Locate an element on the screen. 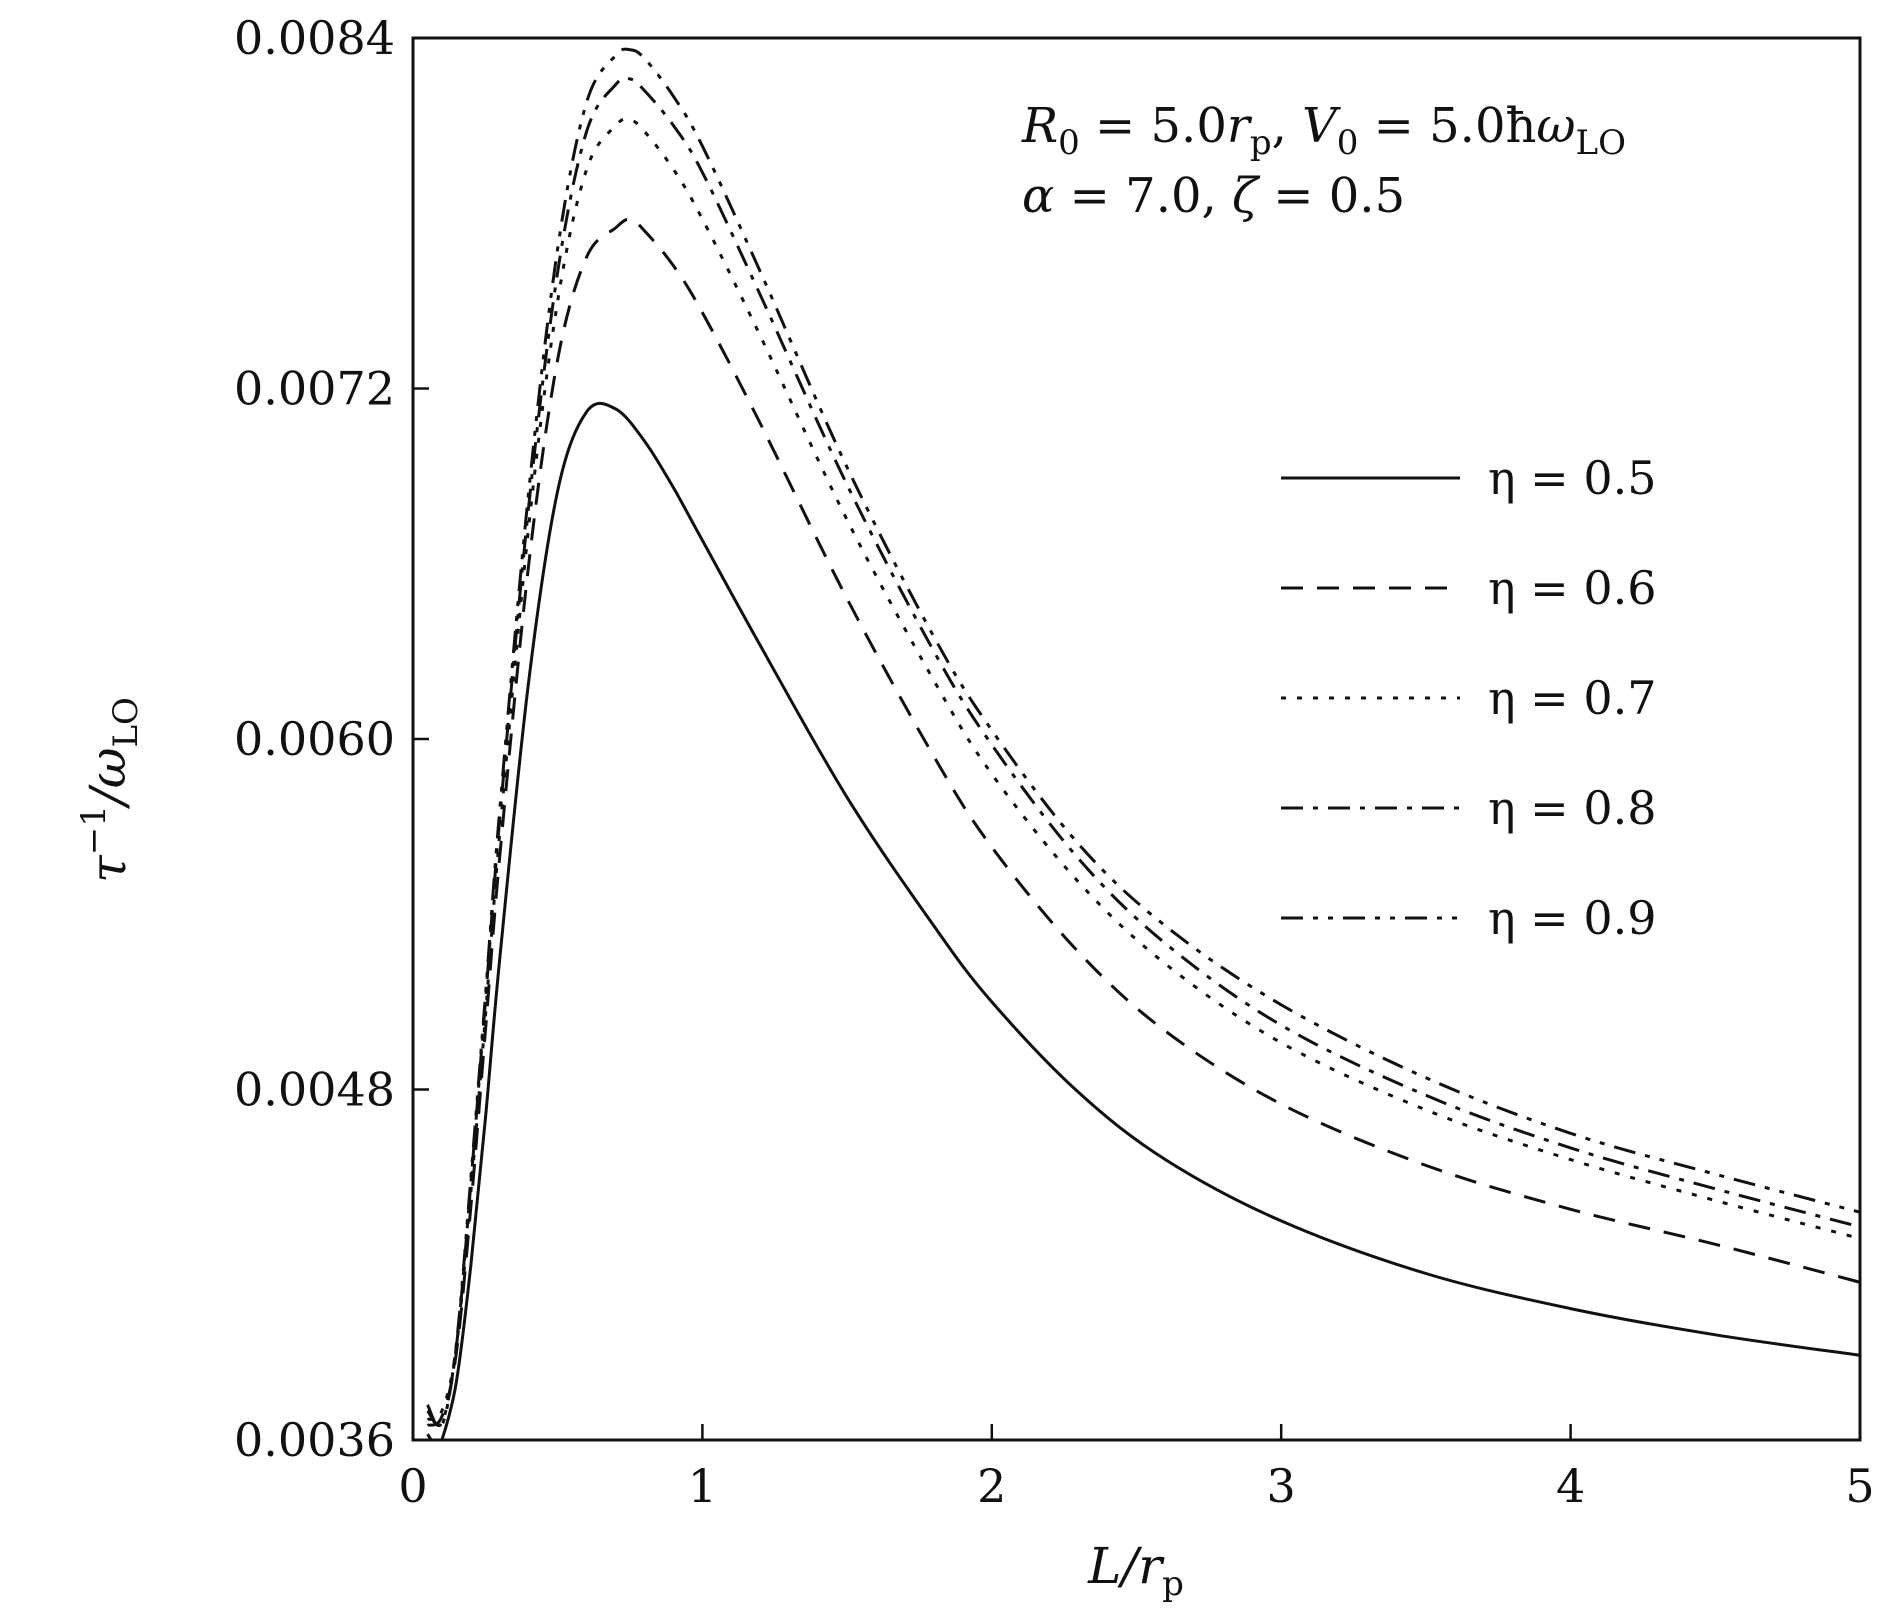 This screenshot has height=1611, width=1890. y-tick-label: 0.0060 is located at coordinates (314, 739).